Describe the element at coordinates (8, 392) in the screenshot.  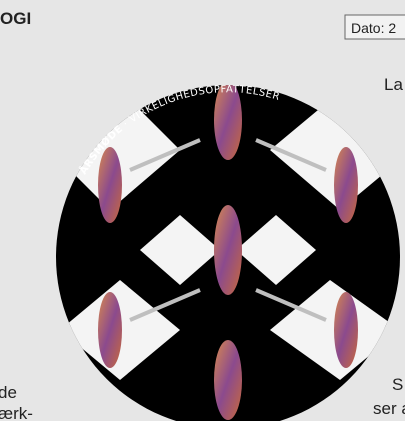
I see `body-text-left: de` at that location.